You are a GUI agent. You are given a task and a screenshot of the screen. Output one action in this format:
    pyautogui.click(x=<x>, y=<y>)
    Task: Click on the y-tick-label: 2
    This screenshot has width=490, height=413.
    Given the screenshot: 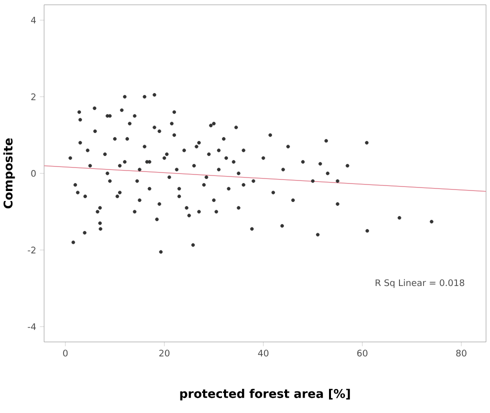 What is the action you would take?
    pyautogui.click(x=33, y=97)
    